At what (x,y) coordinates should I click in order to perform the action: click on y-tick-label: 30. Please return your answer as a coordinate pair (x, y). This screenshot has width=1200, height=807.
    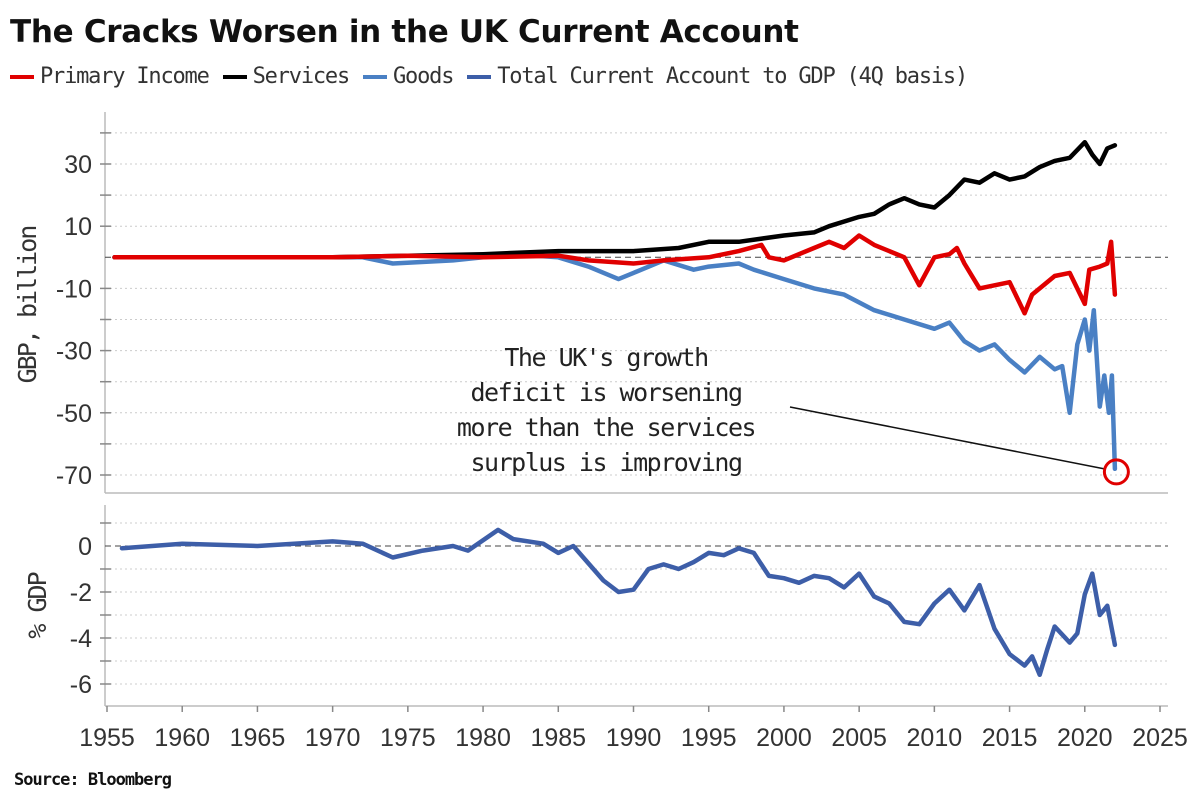
    Looking at the image, I should click on (78, 165).